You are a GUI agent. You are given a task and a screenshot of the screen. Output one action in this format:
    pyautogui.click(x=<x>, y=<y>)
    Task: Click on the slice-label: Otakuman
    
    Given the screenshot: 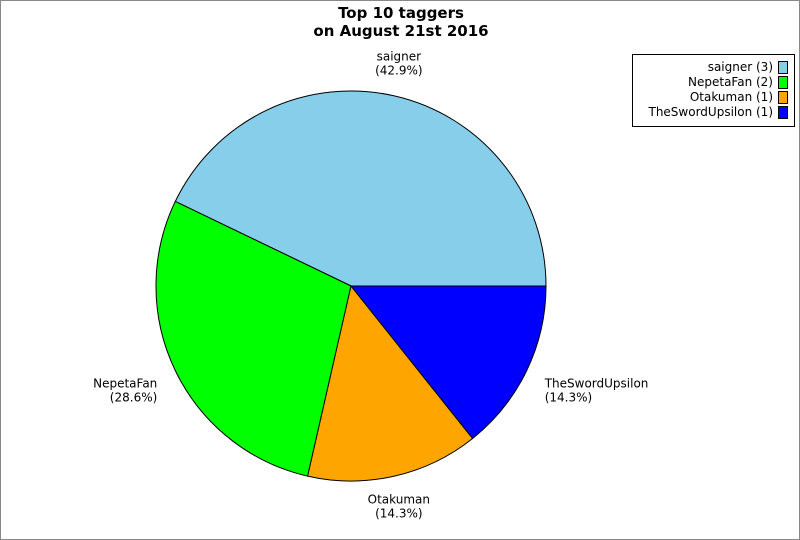 What is the action you would take?
    pyautogui.click(x=399, y=500)
    